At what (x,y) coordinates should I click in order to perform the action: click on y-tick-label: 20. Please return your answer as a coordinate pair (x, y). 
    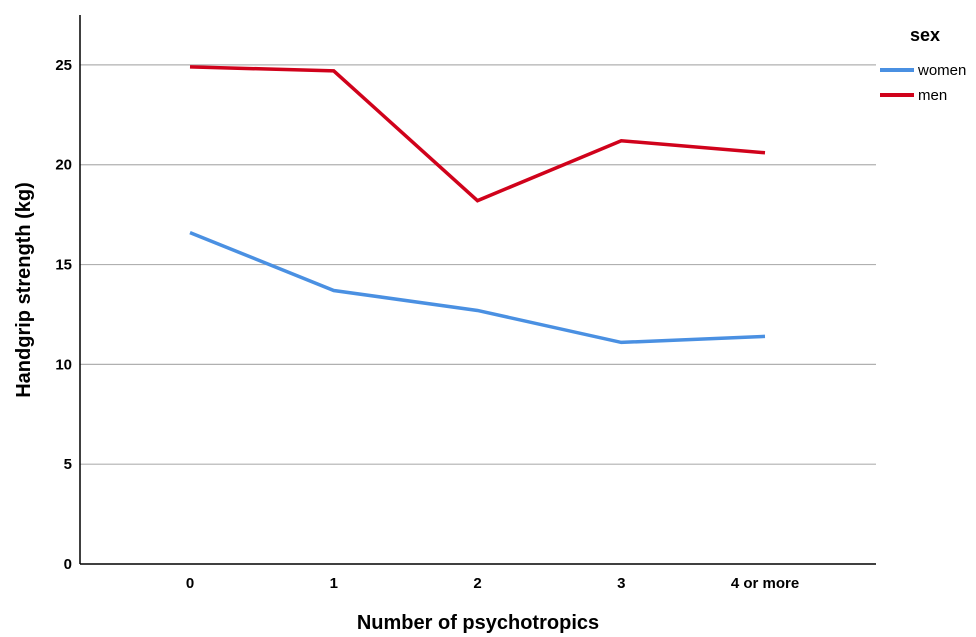
    Looking at the image, I should click on (63, 165).